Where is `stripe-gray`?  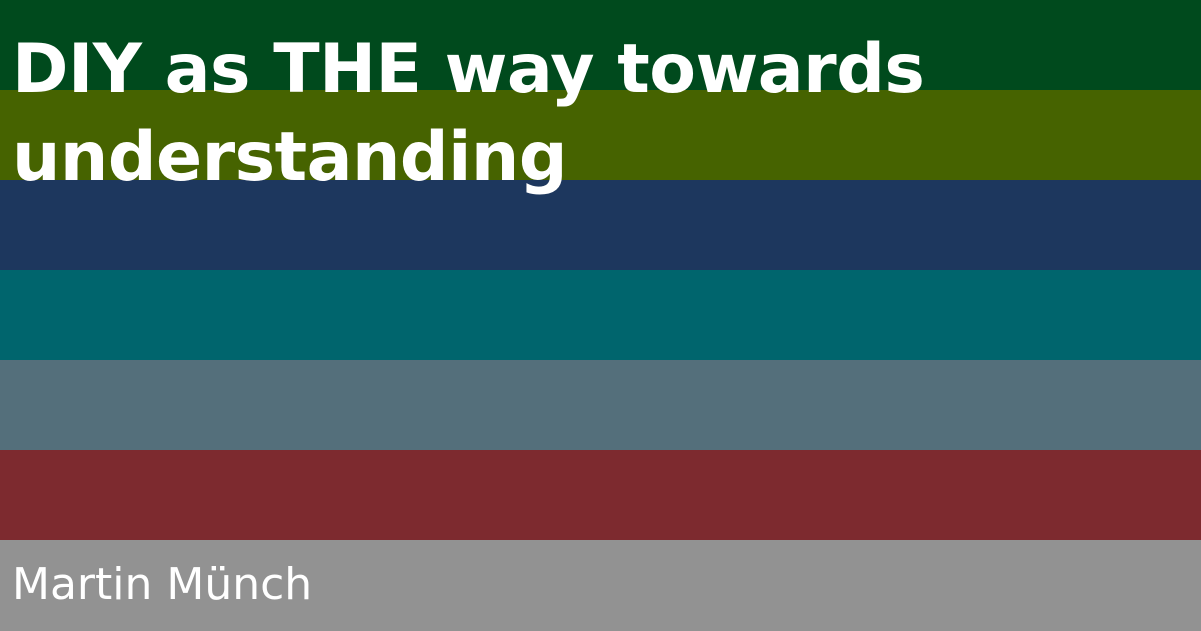 stripe-gray is located at coordinates (600, 585).